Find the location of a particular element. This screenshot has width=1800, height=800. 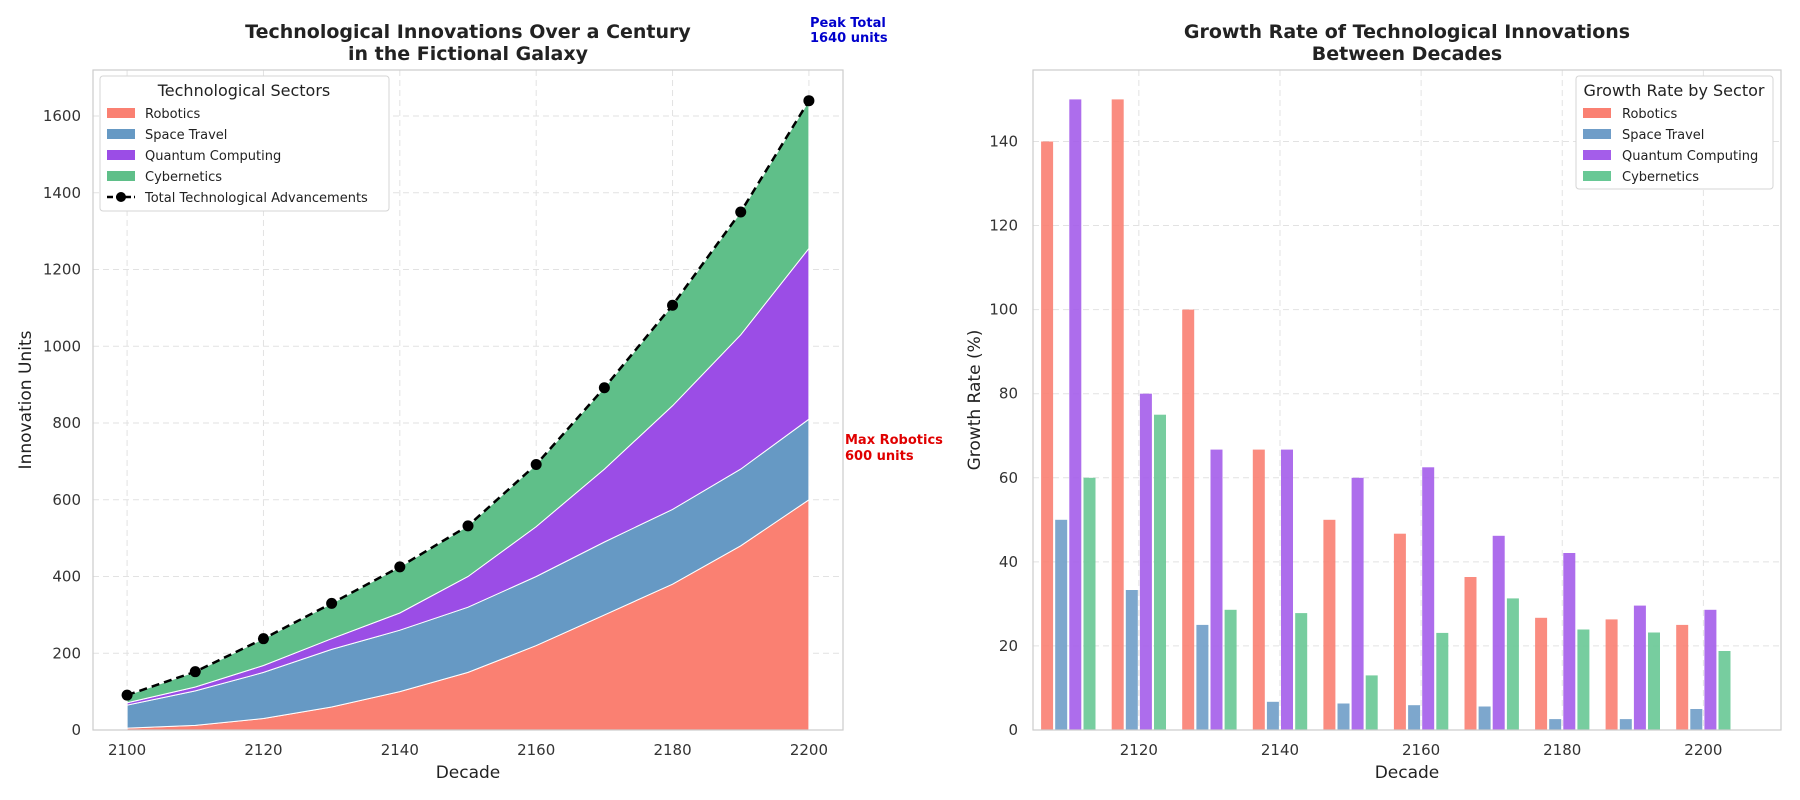

y-tick-label: 800 is located at coordinates (66, 423).